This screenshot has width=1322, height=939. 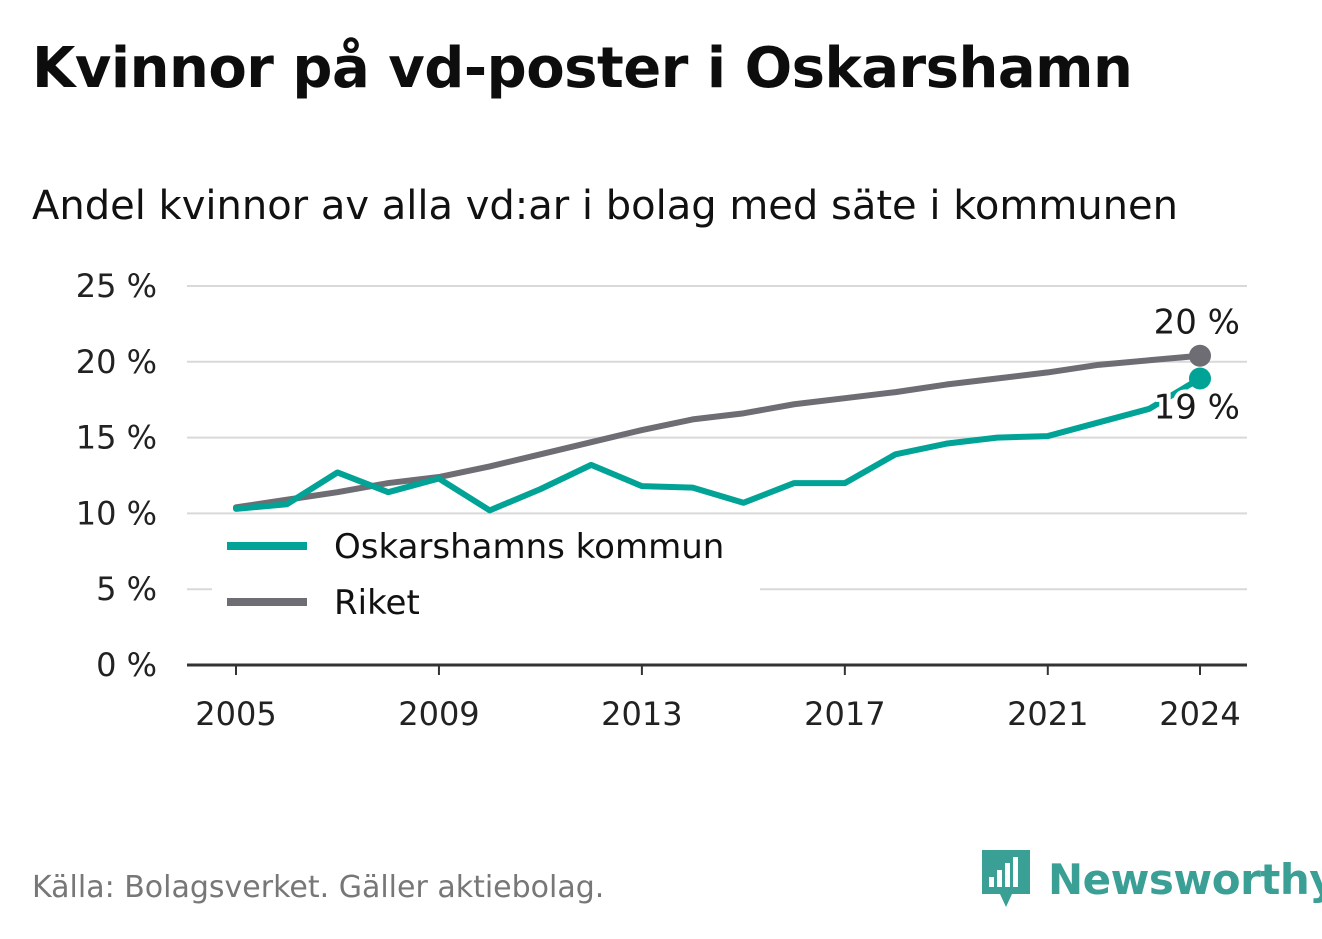 What do you see at coordinates (377, 603) in the screenshot?
I see `legend-label: Riket` at bounding box center [377, 603].